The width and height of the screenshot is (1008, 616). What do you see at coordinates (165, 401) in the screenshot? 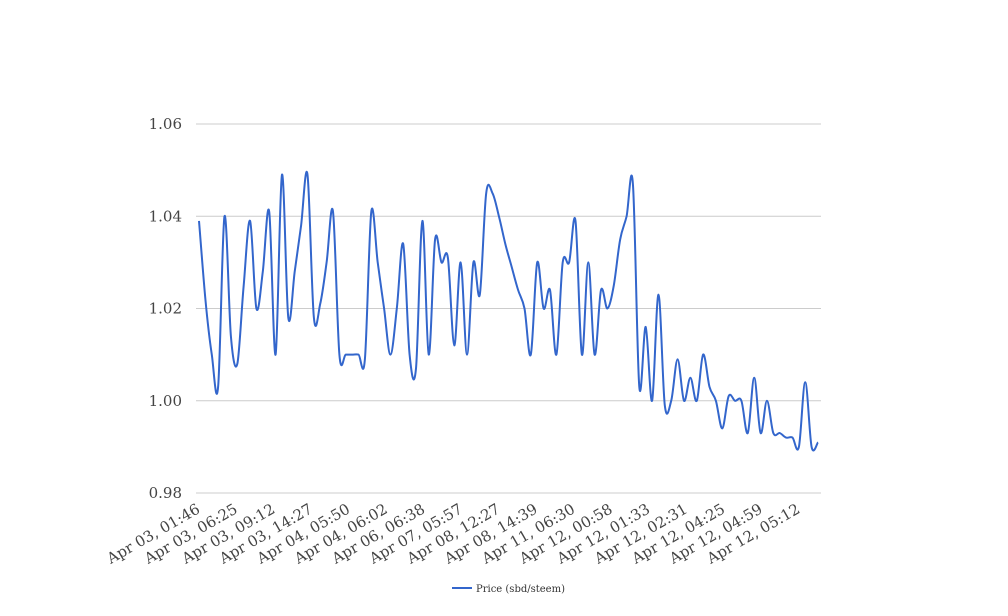
I see `y-tick-label: 1.00` at bounding box center [165, 401].